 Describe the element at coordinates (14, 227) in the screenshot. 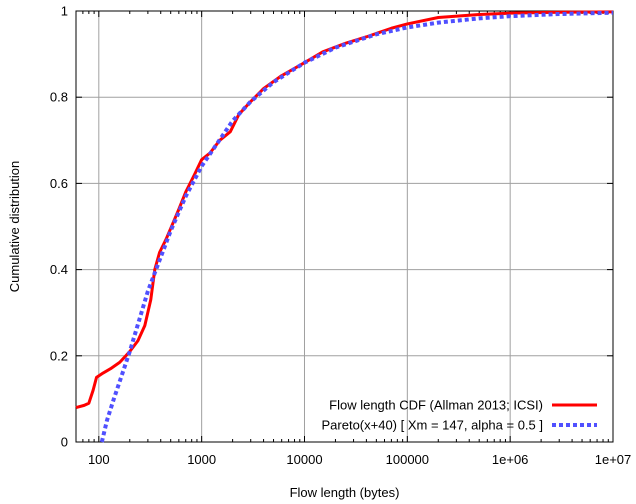

I see `y-axis-title: Cumulative distribution` at that location.